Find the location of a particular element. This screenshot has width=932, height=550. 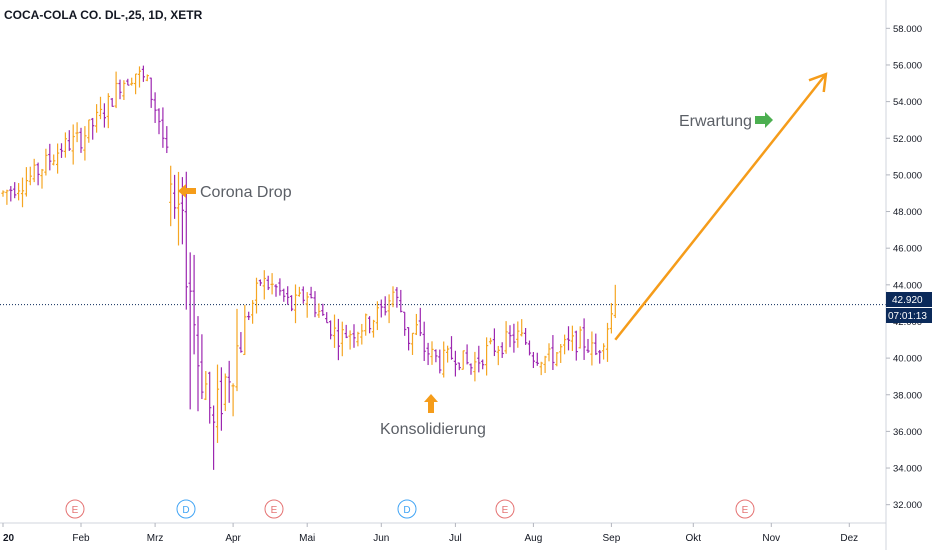

price-tick-label: 58.000 is located at coordinates (907, 29).